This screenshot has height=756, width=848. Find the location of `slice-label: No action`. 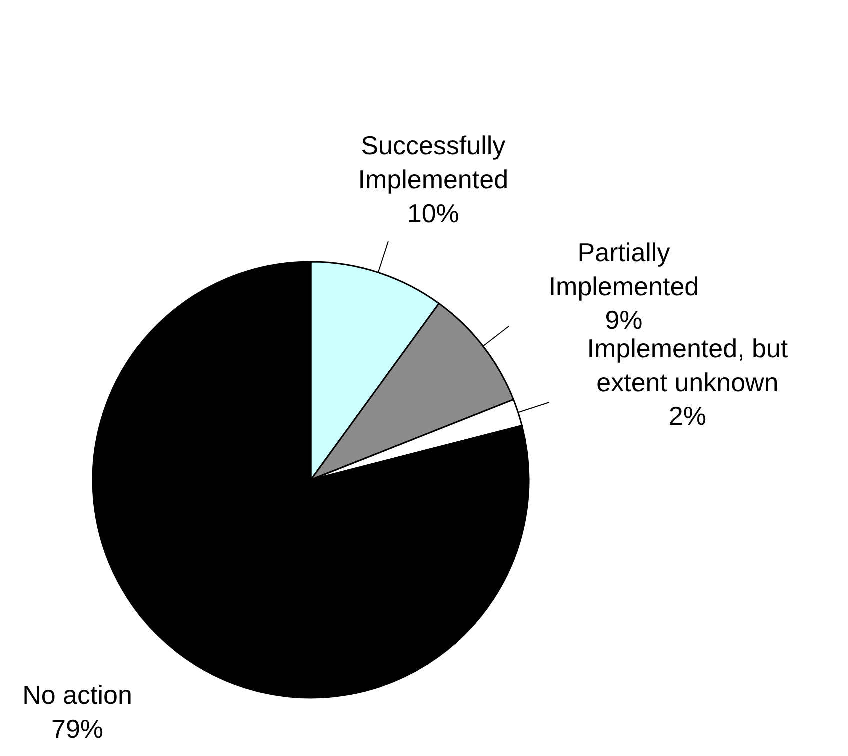

slice-label: No action is located at coordinates (77, 695).